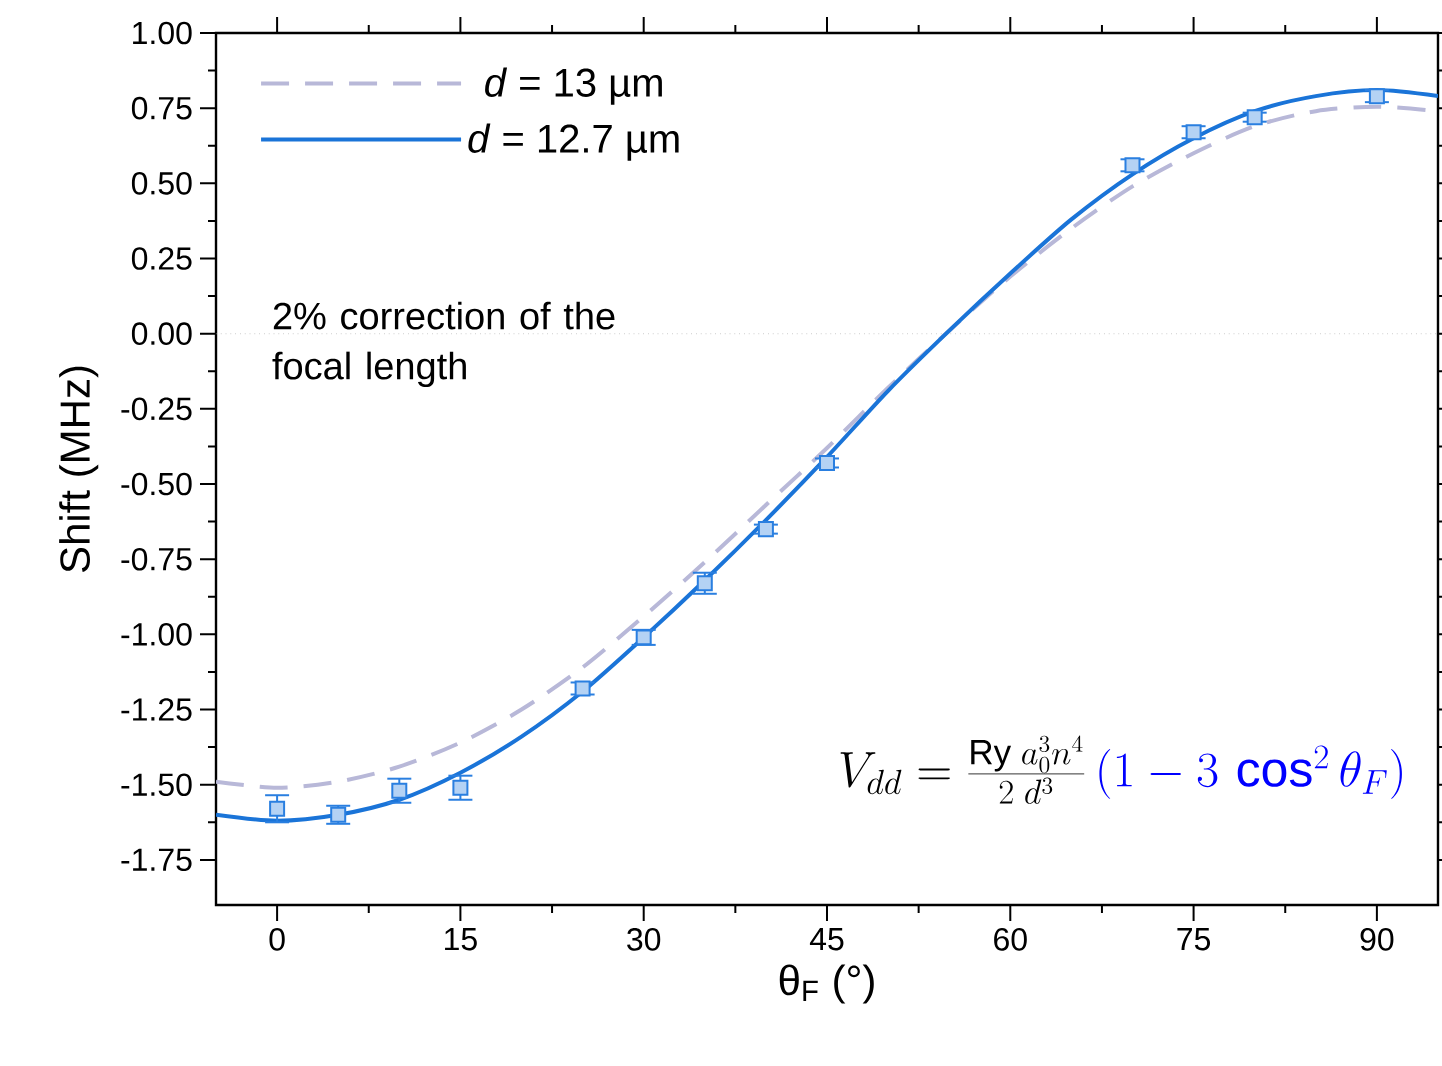 The width and height of the screenshot is (1442, 1066). What do you see at coordinates (1377, 939) in the screenshot?
I see `x-tick-label: 90` at bounding box center [1377, 939].